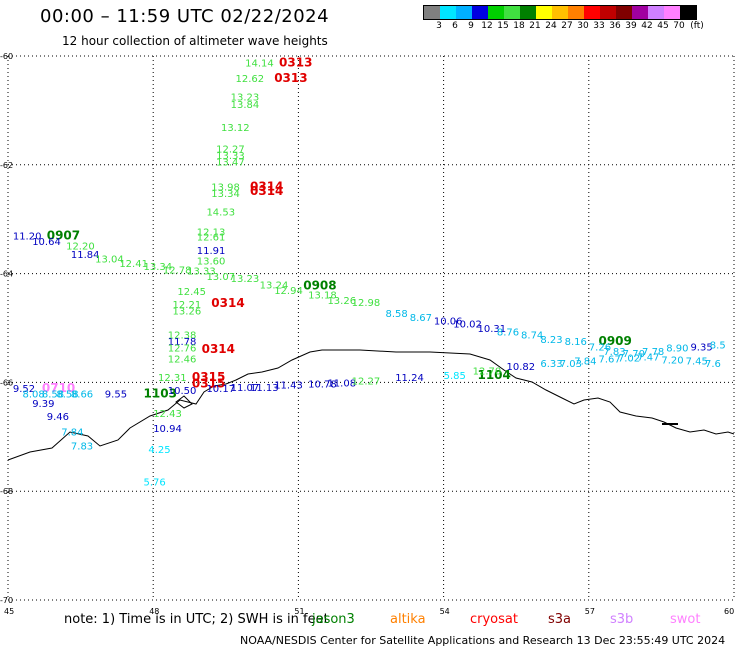 The width and height of the screenshot is (740, 650). What do you see at coordinates (109, 259) in the screenshot?
I see `wave-height-value: 13.04` at bounding box center [109, 259].